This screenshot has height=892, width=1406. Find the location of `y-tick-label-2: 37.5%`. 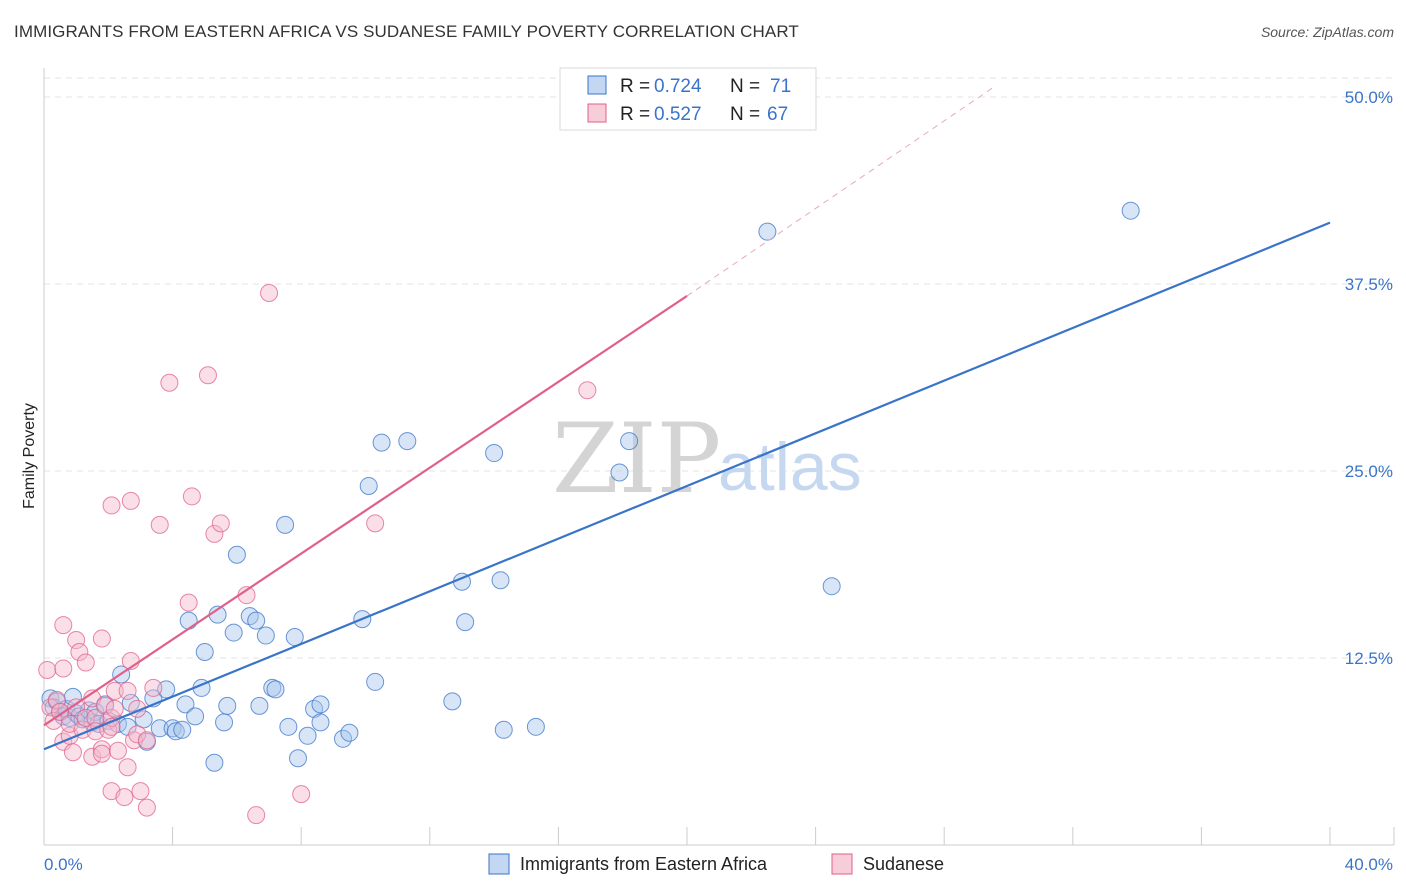

y-tick-label-2: 37.5% is located at coordinates (1369, 284).